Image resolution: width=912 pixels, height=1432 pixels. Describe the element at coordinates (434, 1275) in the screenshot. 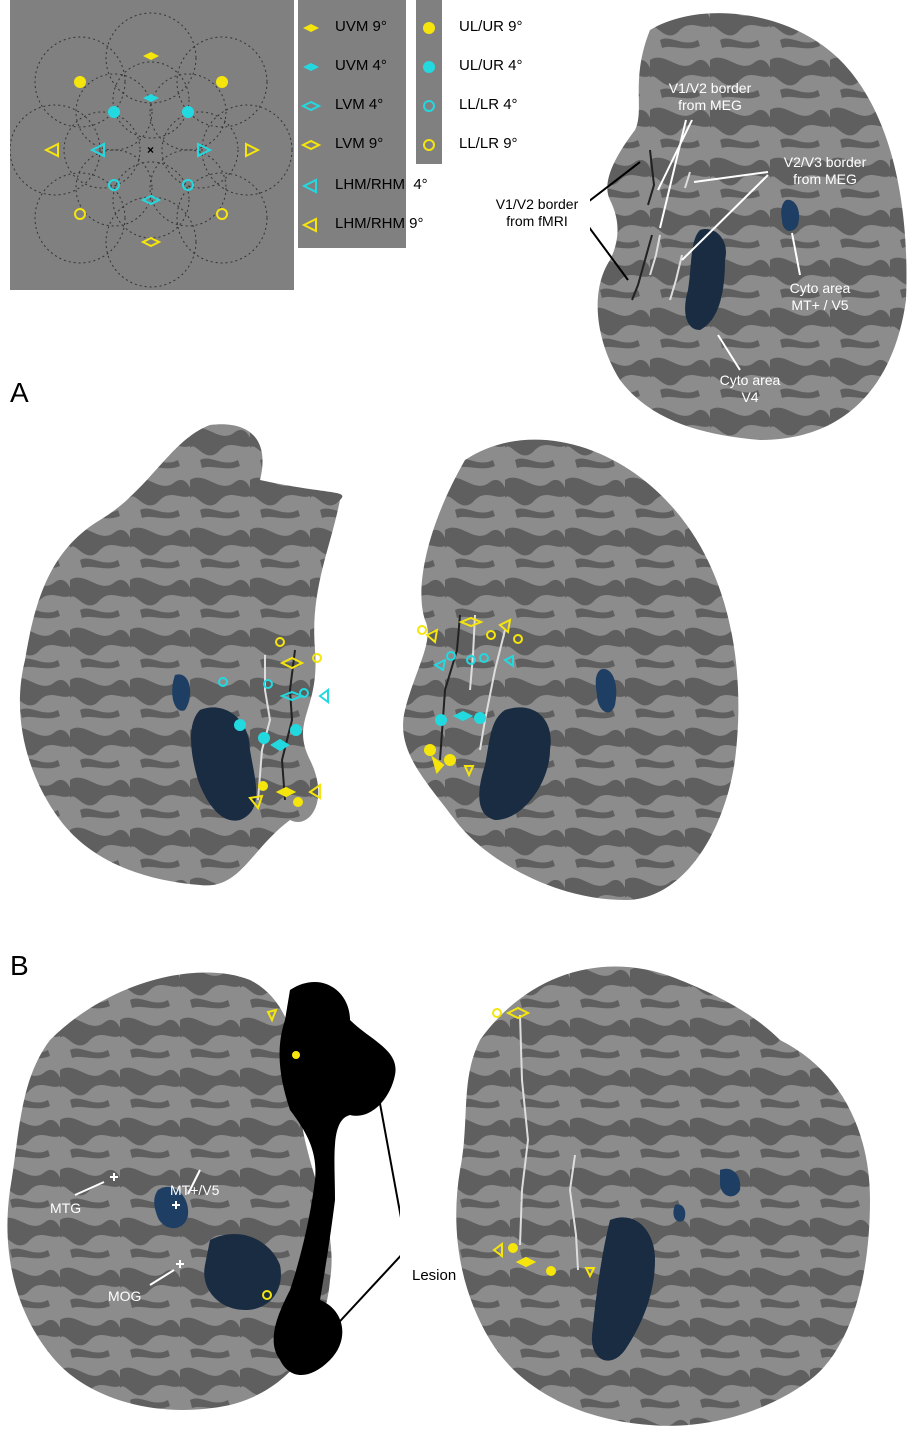

I see `label-lesion: Lesion` at that location.